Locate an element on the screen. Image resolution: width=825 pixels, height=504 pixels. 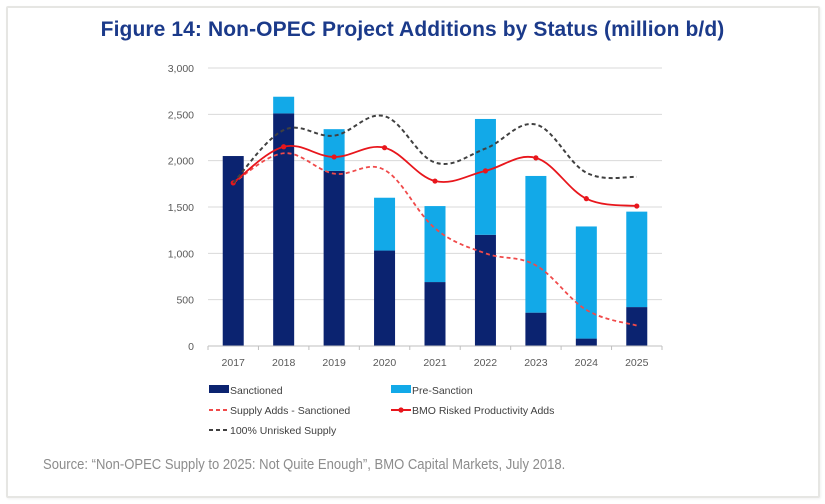
x-tick-label: 2020 is located at coordinates (385, 363).